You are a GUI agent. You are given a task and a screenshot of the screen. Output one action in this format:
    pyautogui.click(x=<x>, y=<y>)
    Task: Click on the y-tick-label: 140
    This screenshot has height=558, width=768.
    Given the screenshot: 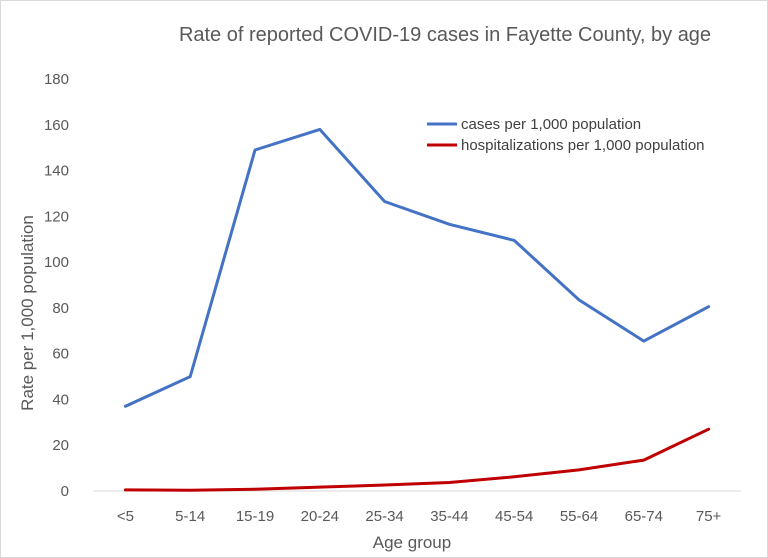 What is the action you would take?
    pyautogui.click(x=56, y=171)
    